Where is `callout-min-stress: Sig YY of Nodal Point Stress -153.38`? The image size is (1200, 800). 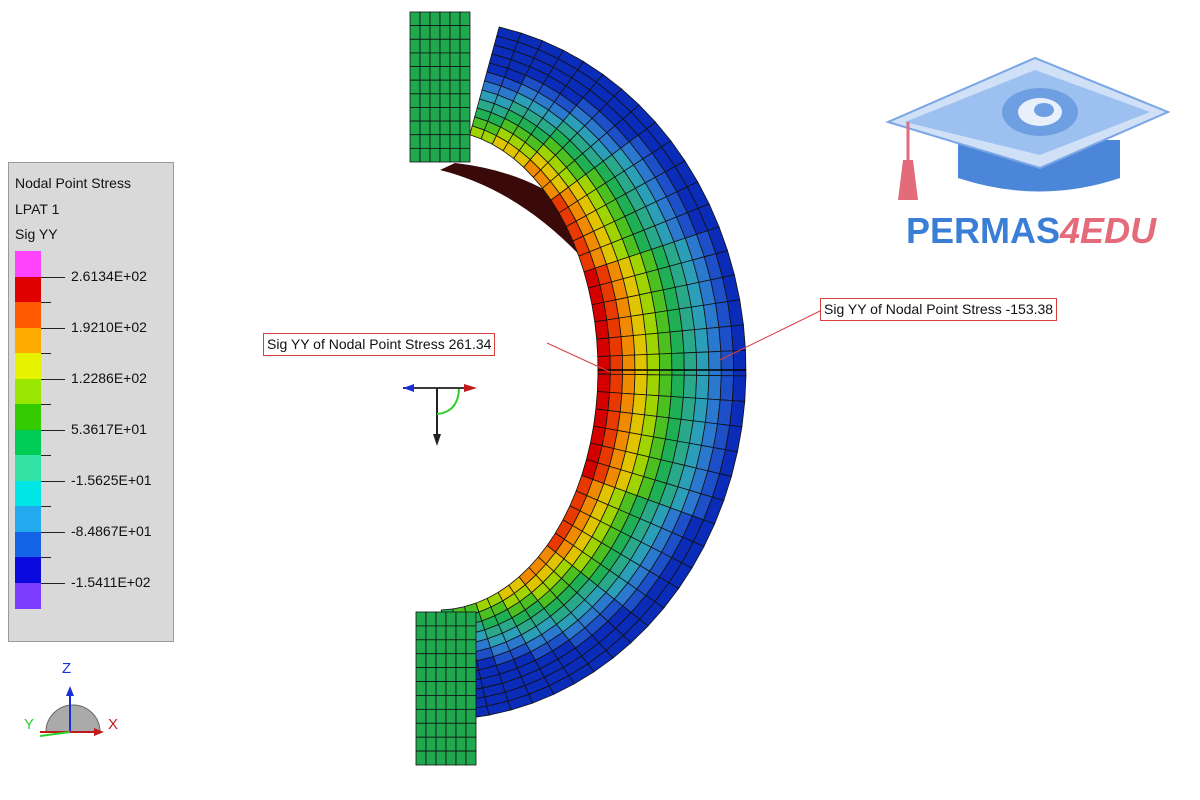 callout-min-stress: Sig YY of Nodal Point Stress -153.38 is located at coordinates (939, 309).